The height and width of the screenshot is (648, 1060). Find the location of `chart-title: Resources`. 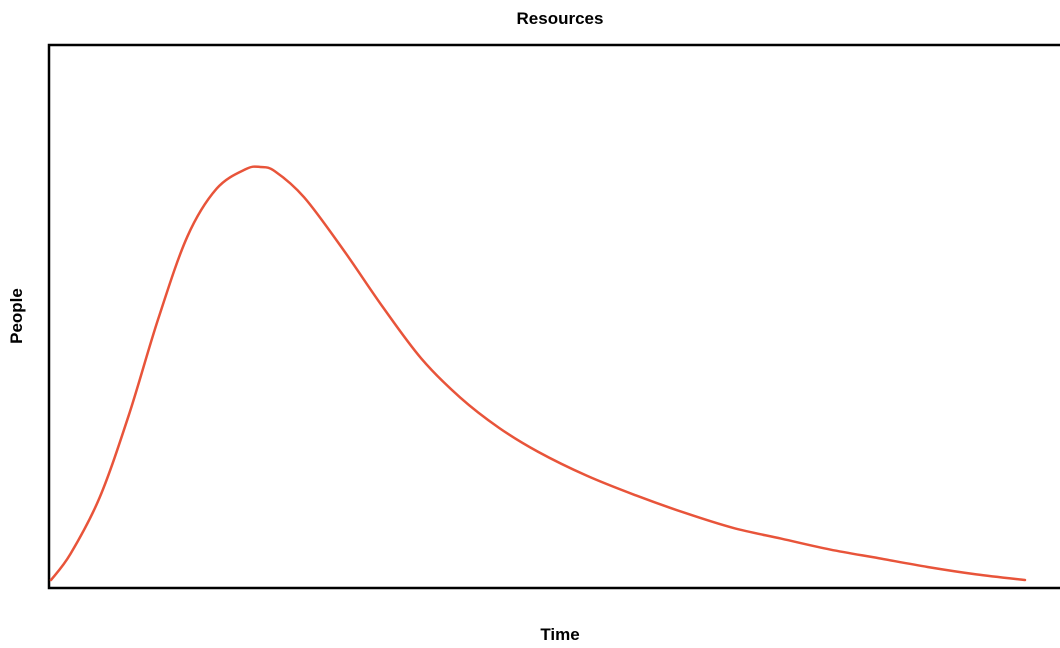

chart-title: Resources is located at coordinates (560, 18).